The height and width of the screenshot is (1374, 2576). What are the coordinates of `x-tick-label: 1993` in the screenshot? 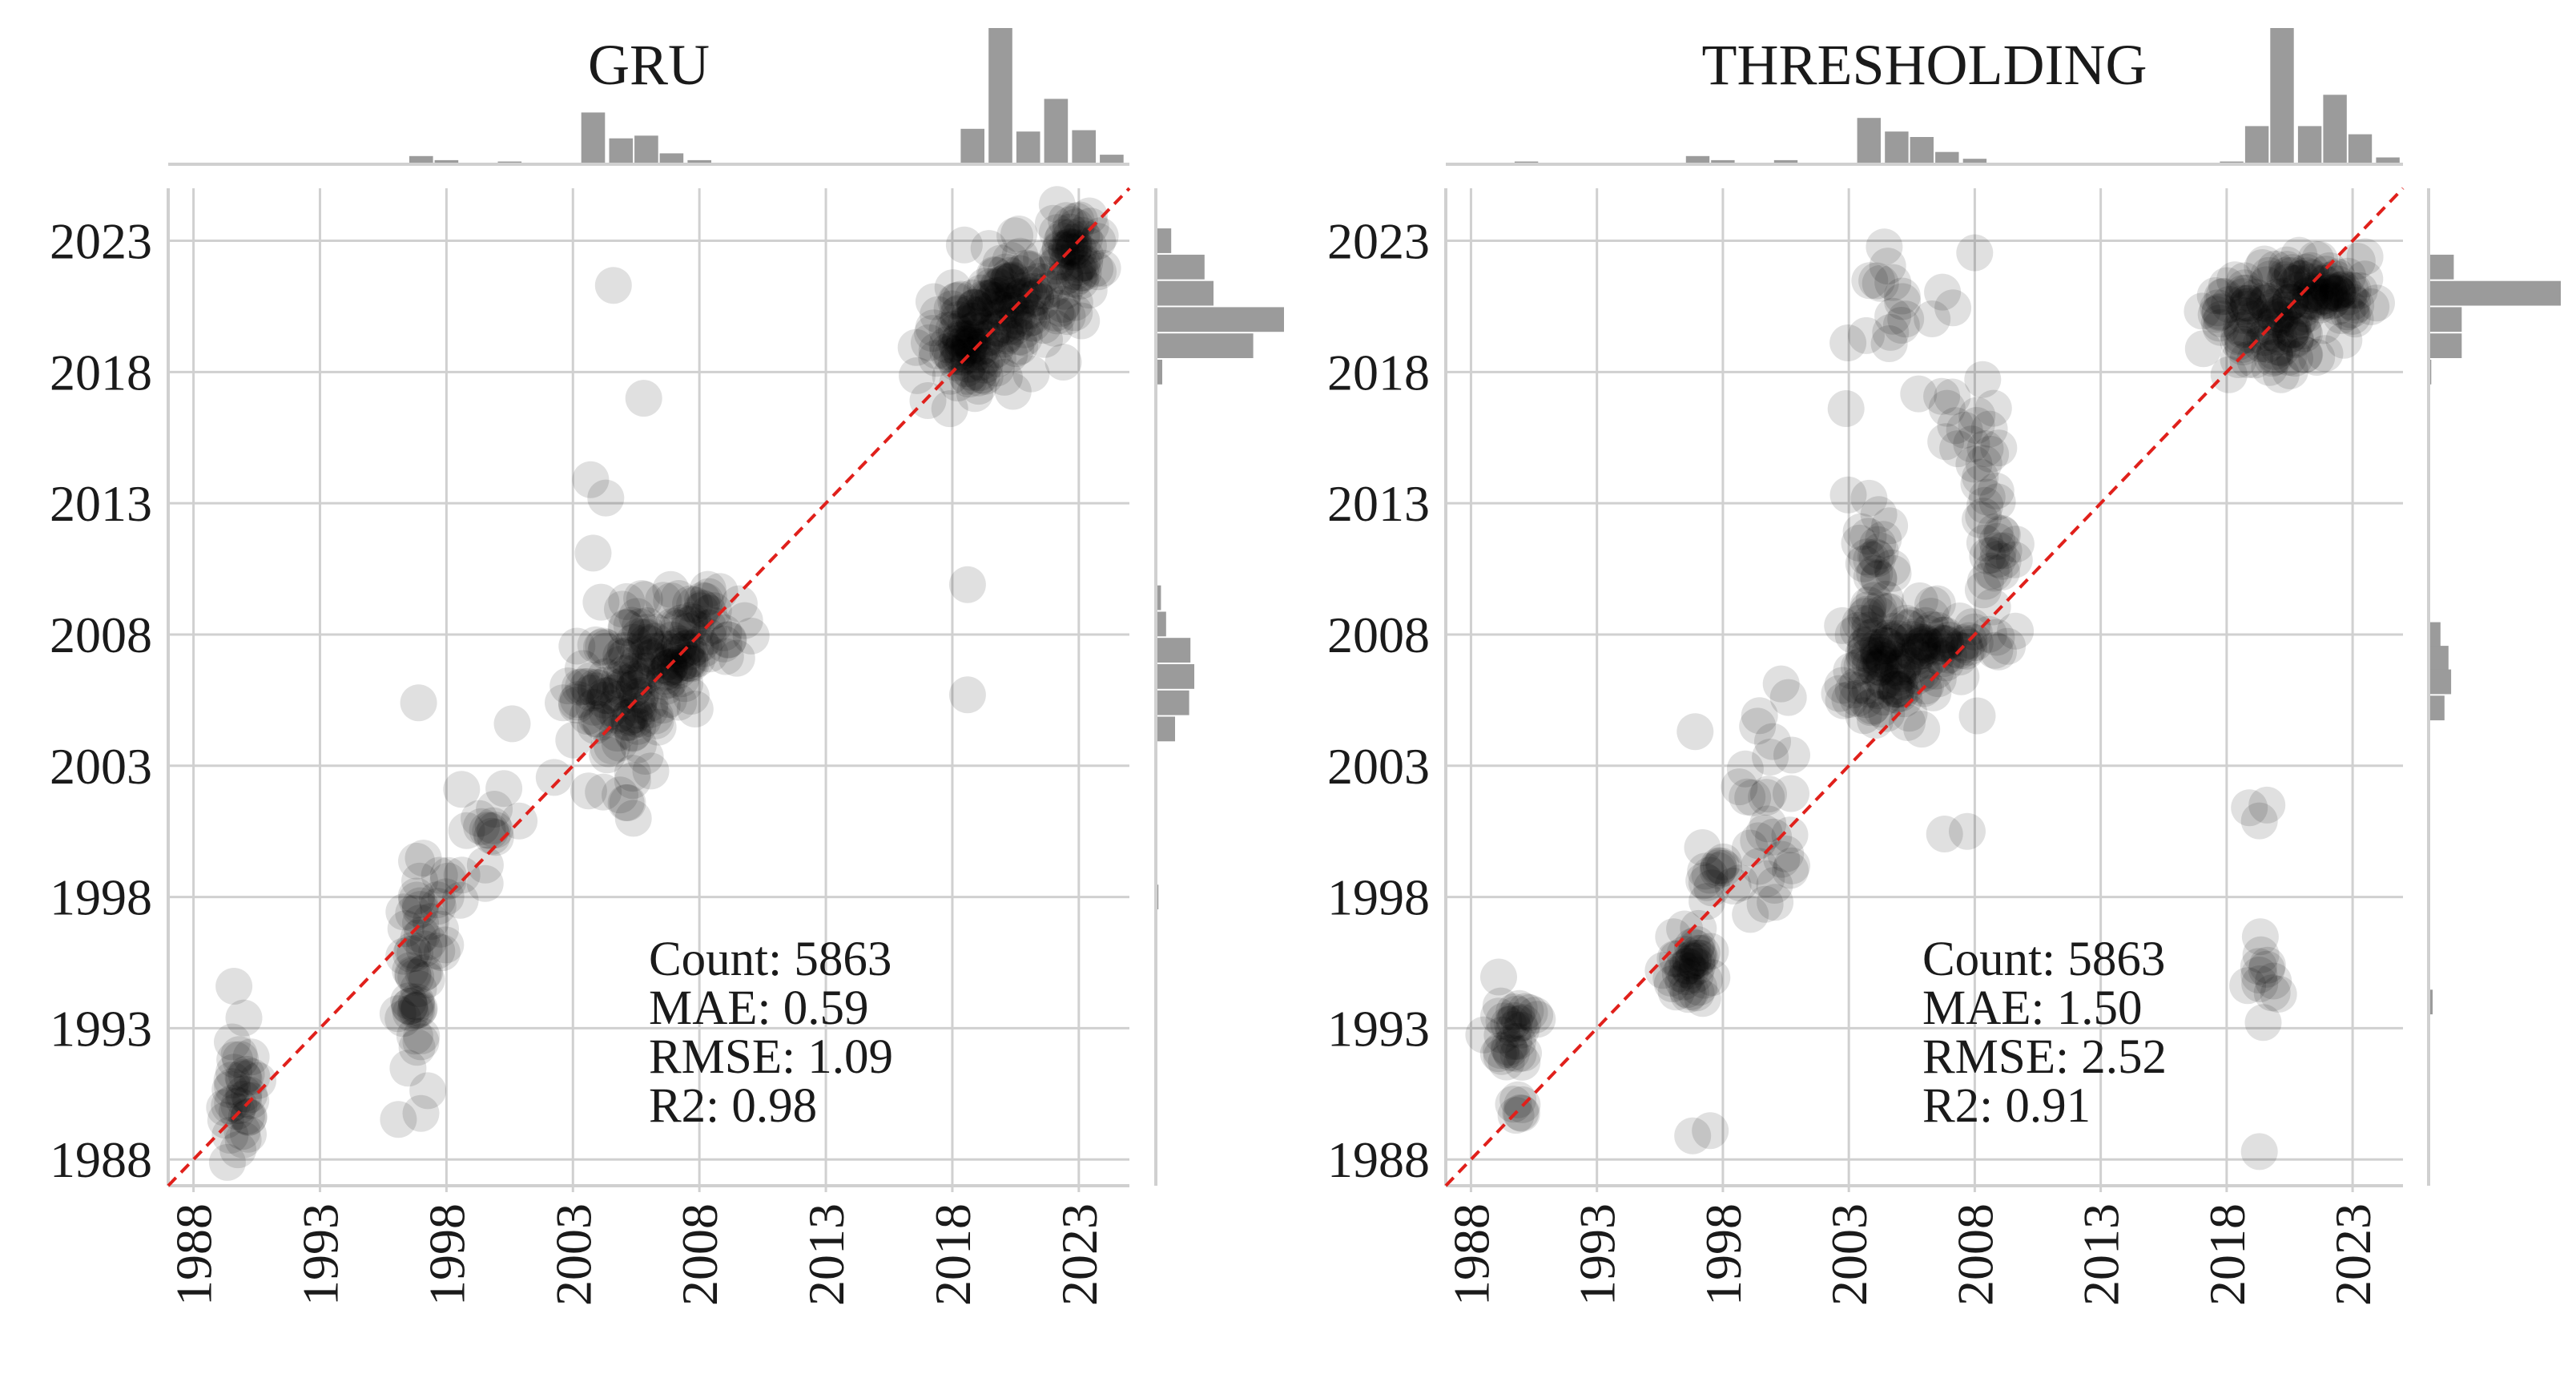 It's located at (320, 1254).